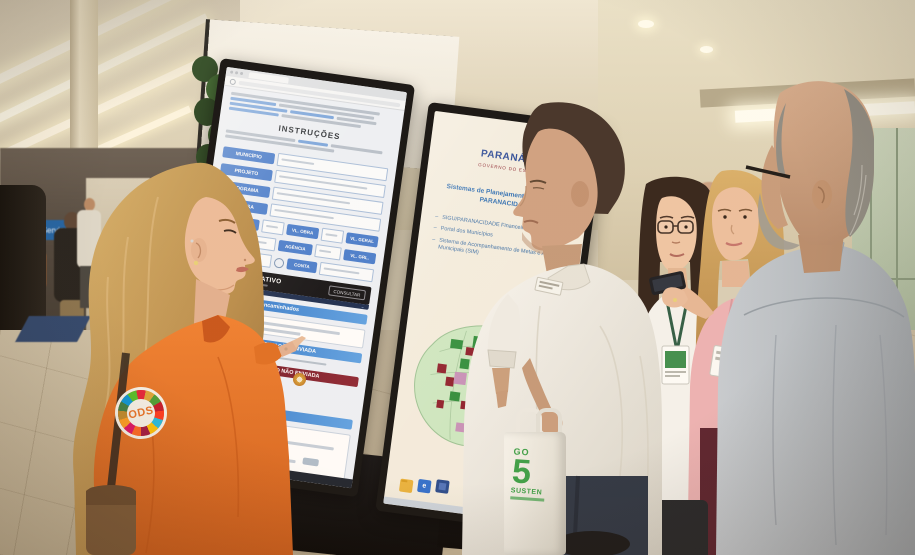 The height and width of the screenshot is (555, 915). I want to click on field-label-vl-geral: VL. GERAL, so click(362, 240).